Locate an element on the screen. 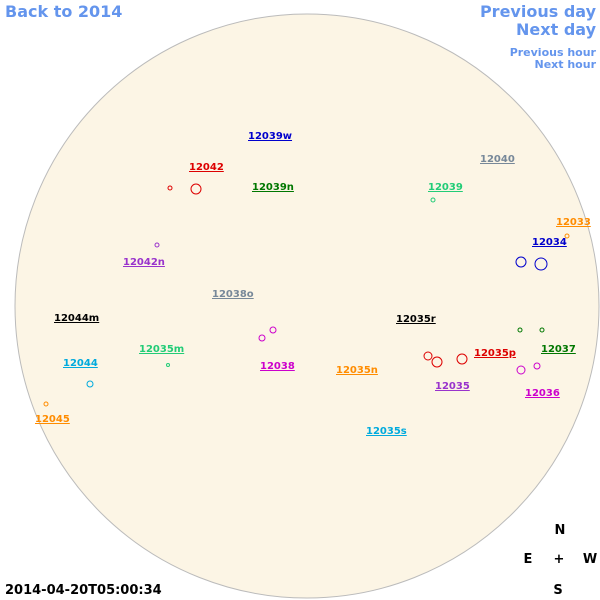 The width and height of the screenshot is (600, 600). region-label: 12035m is located at coordinates (161, 349).